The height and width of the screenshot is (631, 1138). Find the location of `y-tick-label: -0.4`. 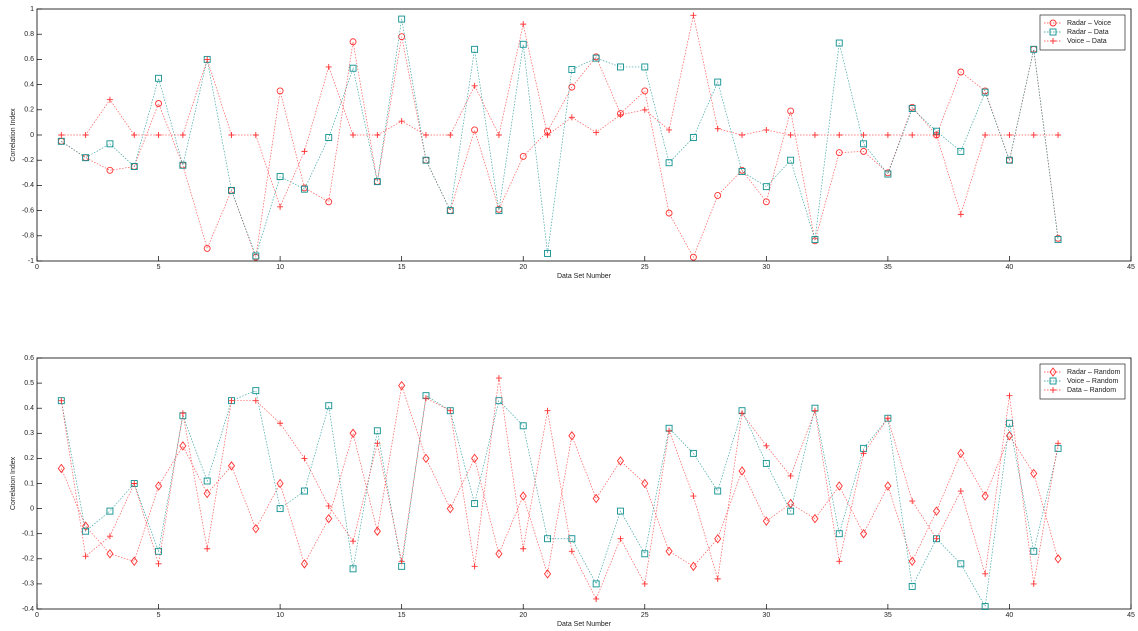

y-tick-label: -0.4 is located at coordinates (28, 185).